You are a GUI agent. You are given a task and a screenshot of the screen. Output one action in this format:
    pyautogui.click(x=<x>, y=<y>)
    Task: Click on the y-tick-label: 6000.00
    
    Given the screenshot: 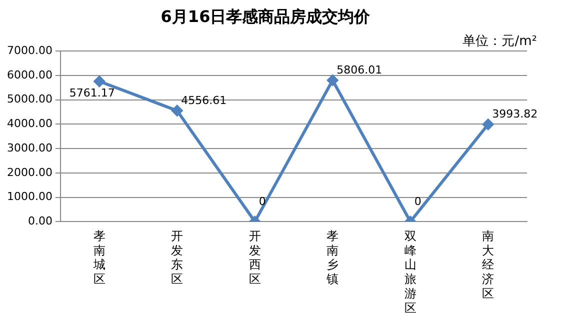 What is the action you would take?
    pyautogui.click(x=29, y=75)
    